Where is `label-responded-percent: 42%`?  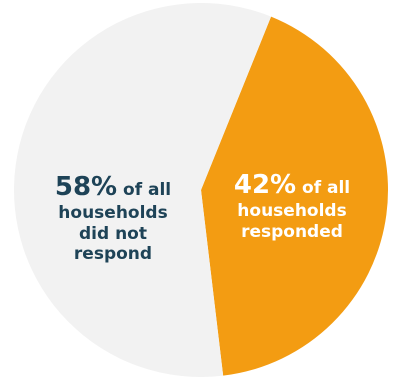 label-responded-percent: 42% is located at coordinates (265, 185).